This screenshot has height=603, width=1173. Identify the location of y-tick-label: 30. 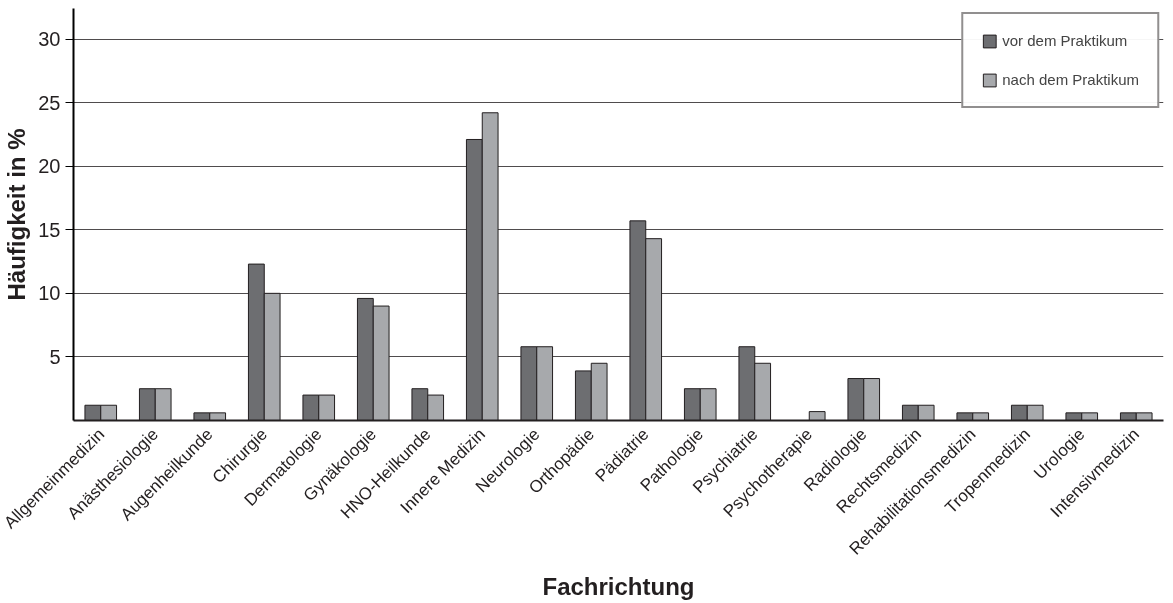
(49, 39).